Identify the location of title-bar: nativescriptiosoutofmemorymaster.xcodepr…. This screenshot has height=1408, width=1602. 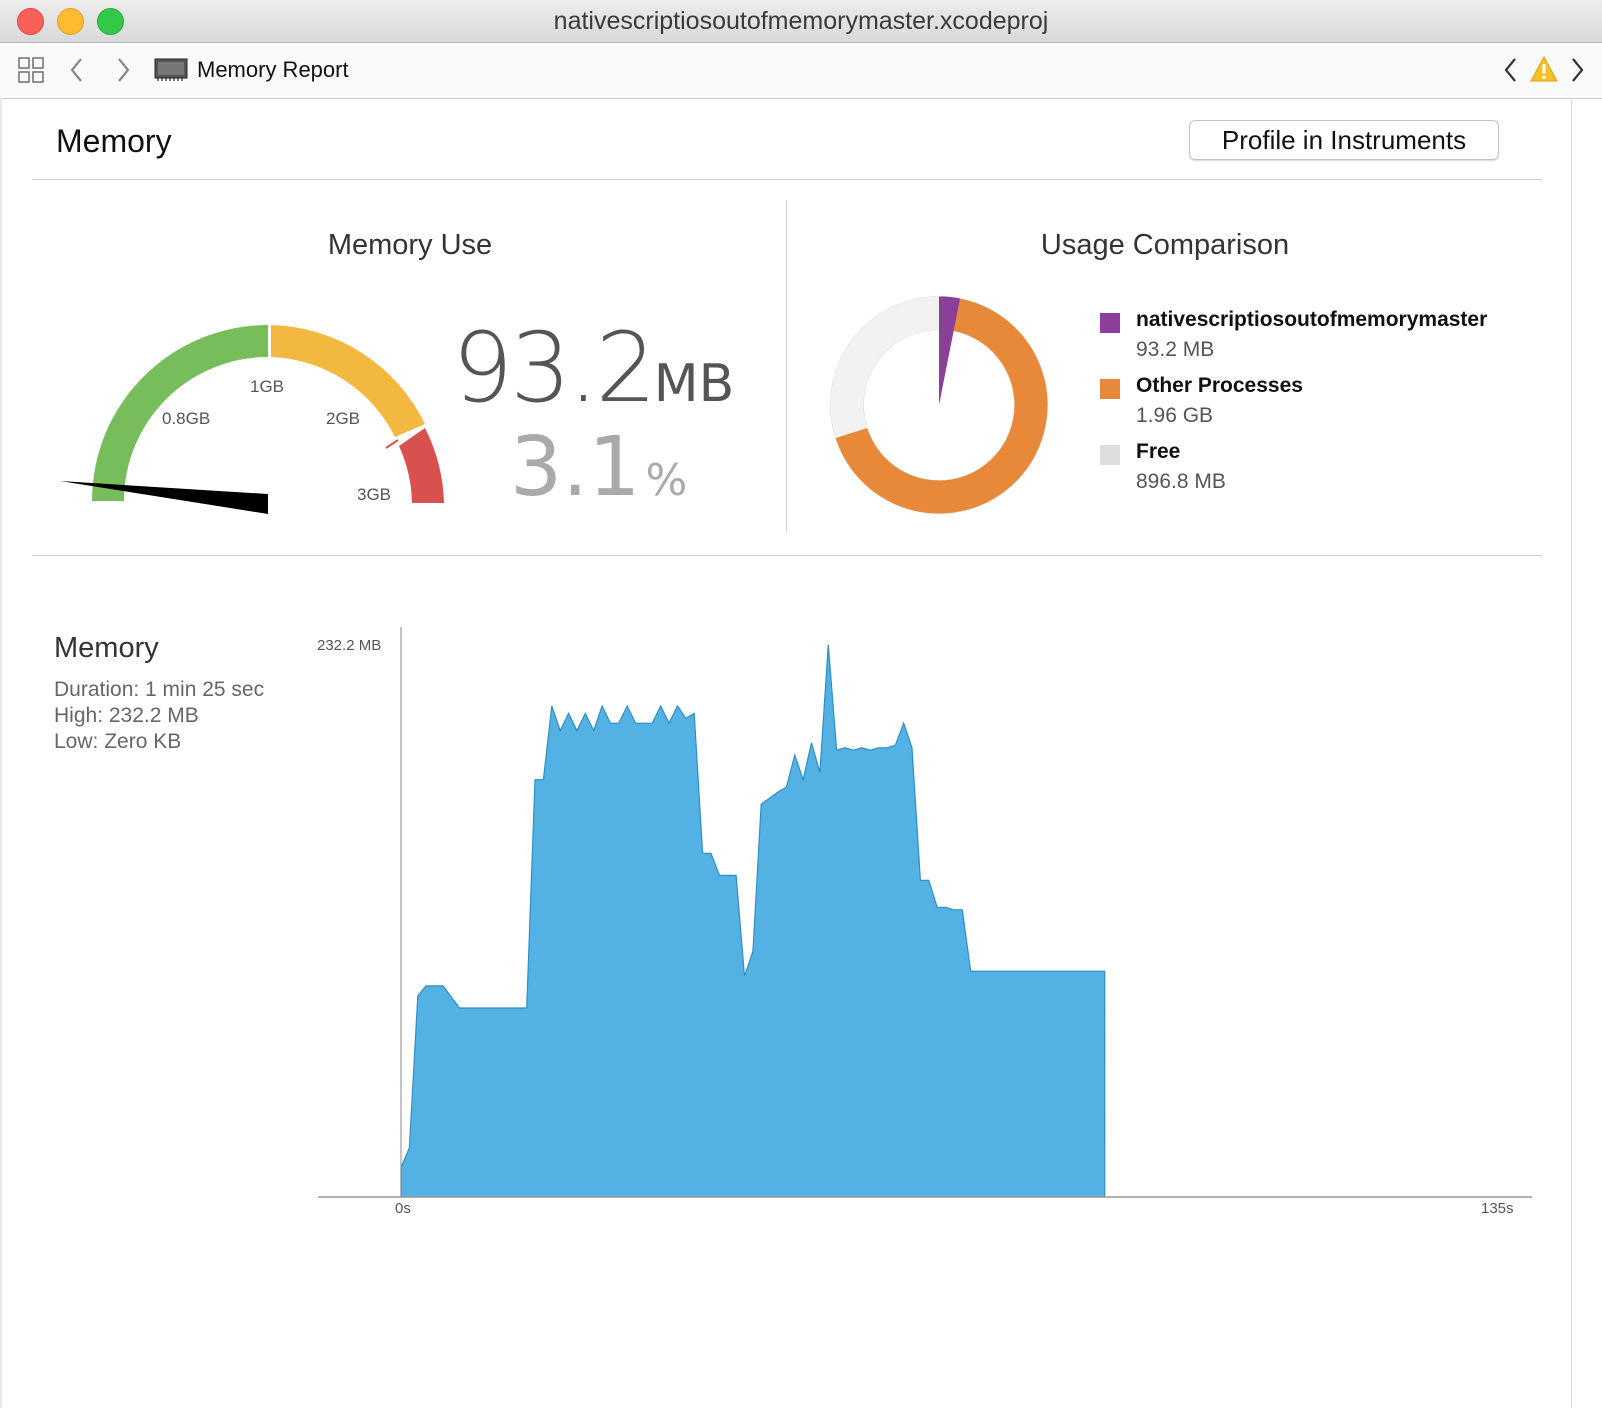
(801, 21).